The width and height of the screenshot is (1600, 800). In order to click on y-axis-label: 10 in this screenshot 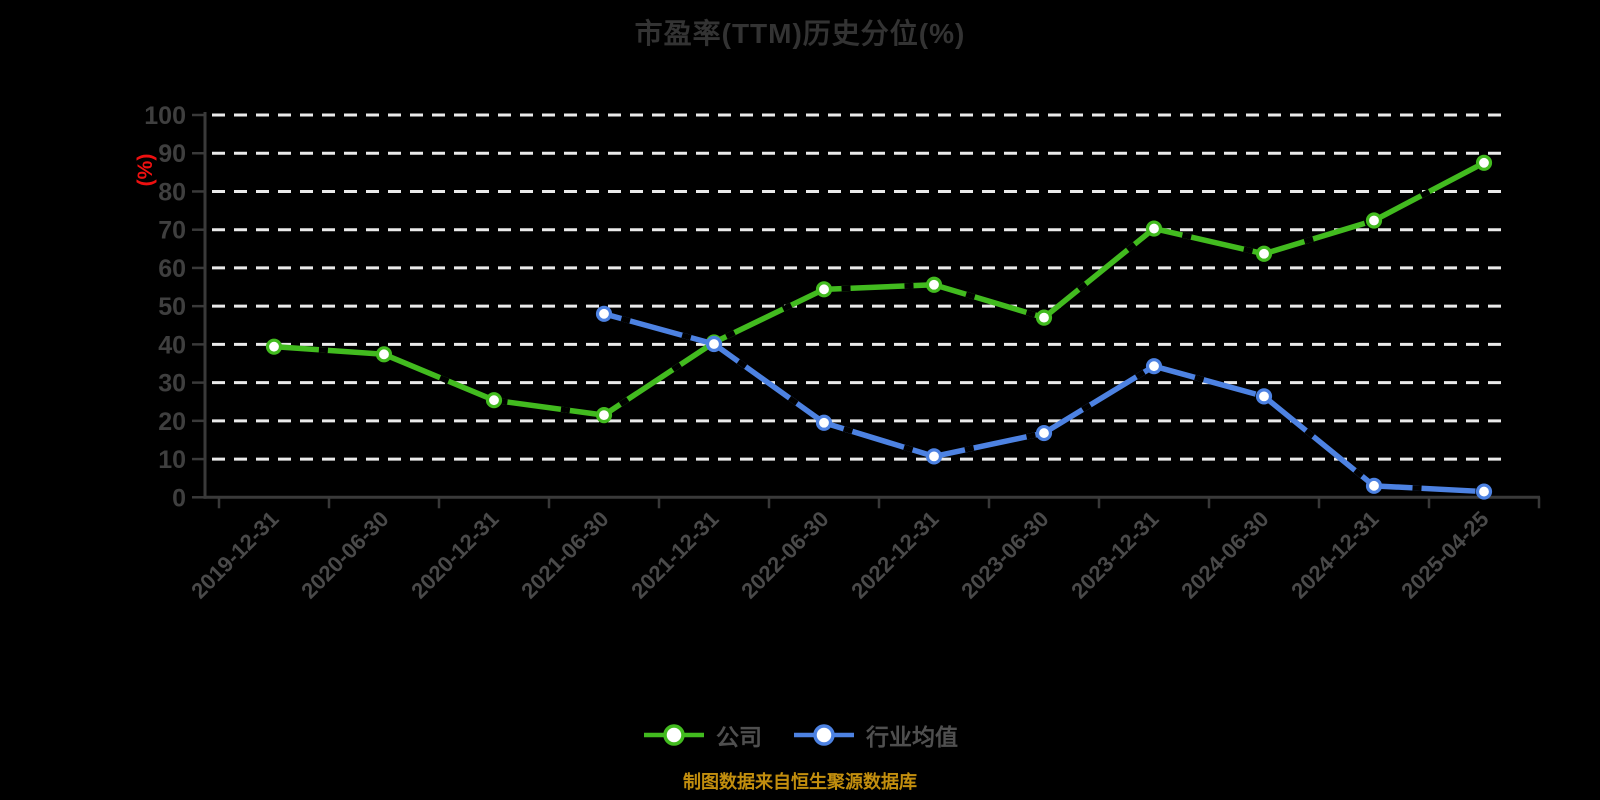, I will do `click(172, 460)`.